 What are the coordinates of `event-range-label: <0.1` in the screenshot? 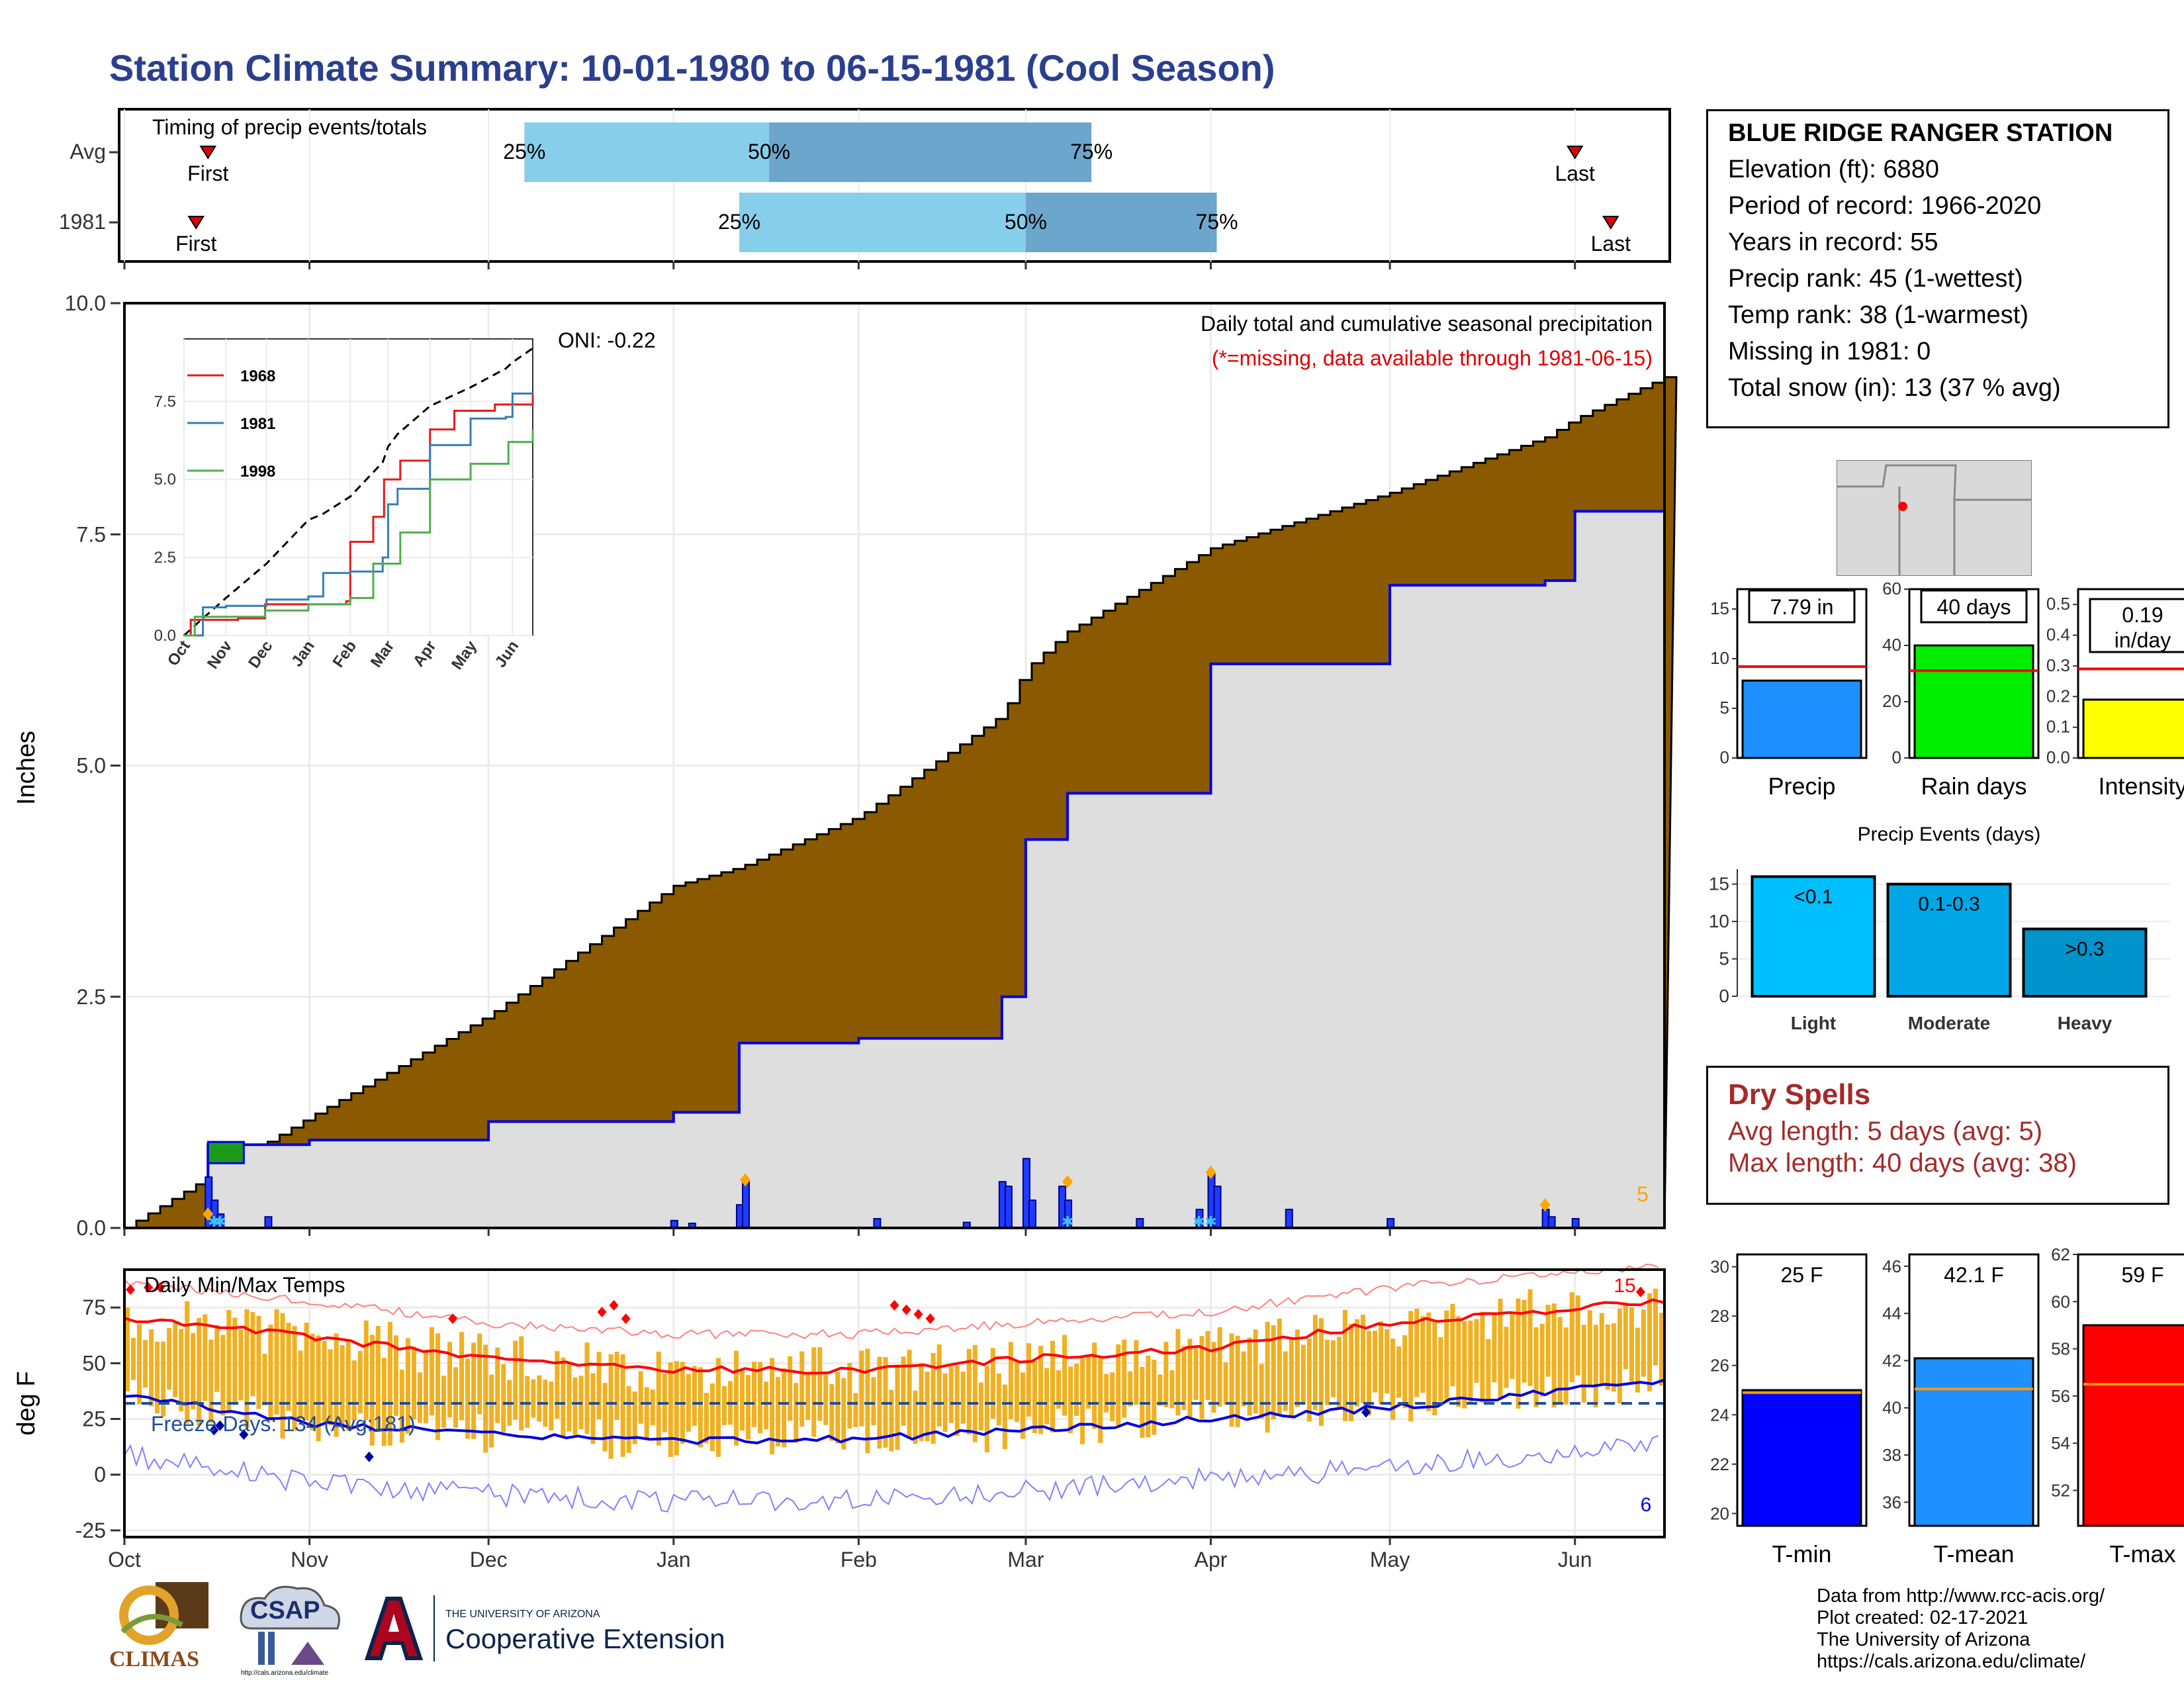 It's located at (1814, 897).